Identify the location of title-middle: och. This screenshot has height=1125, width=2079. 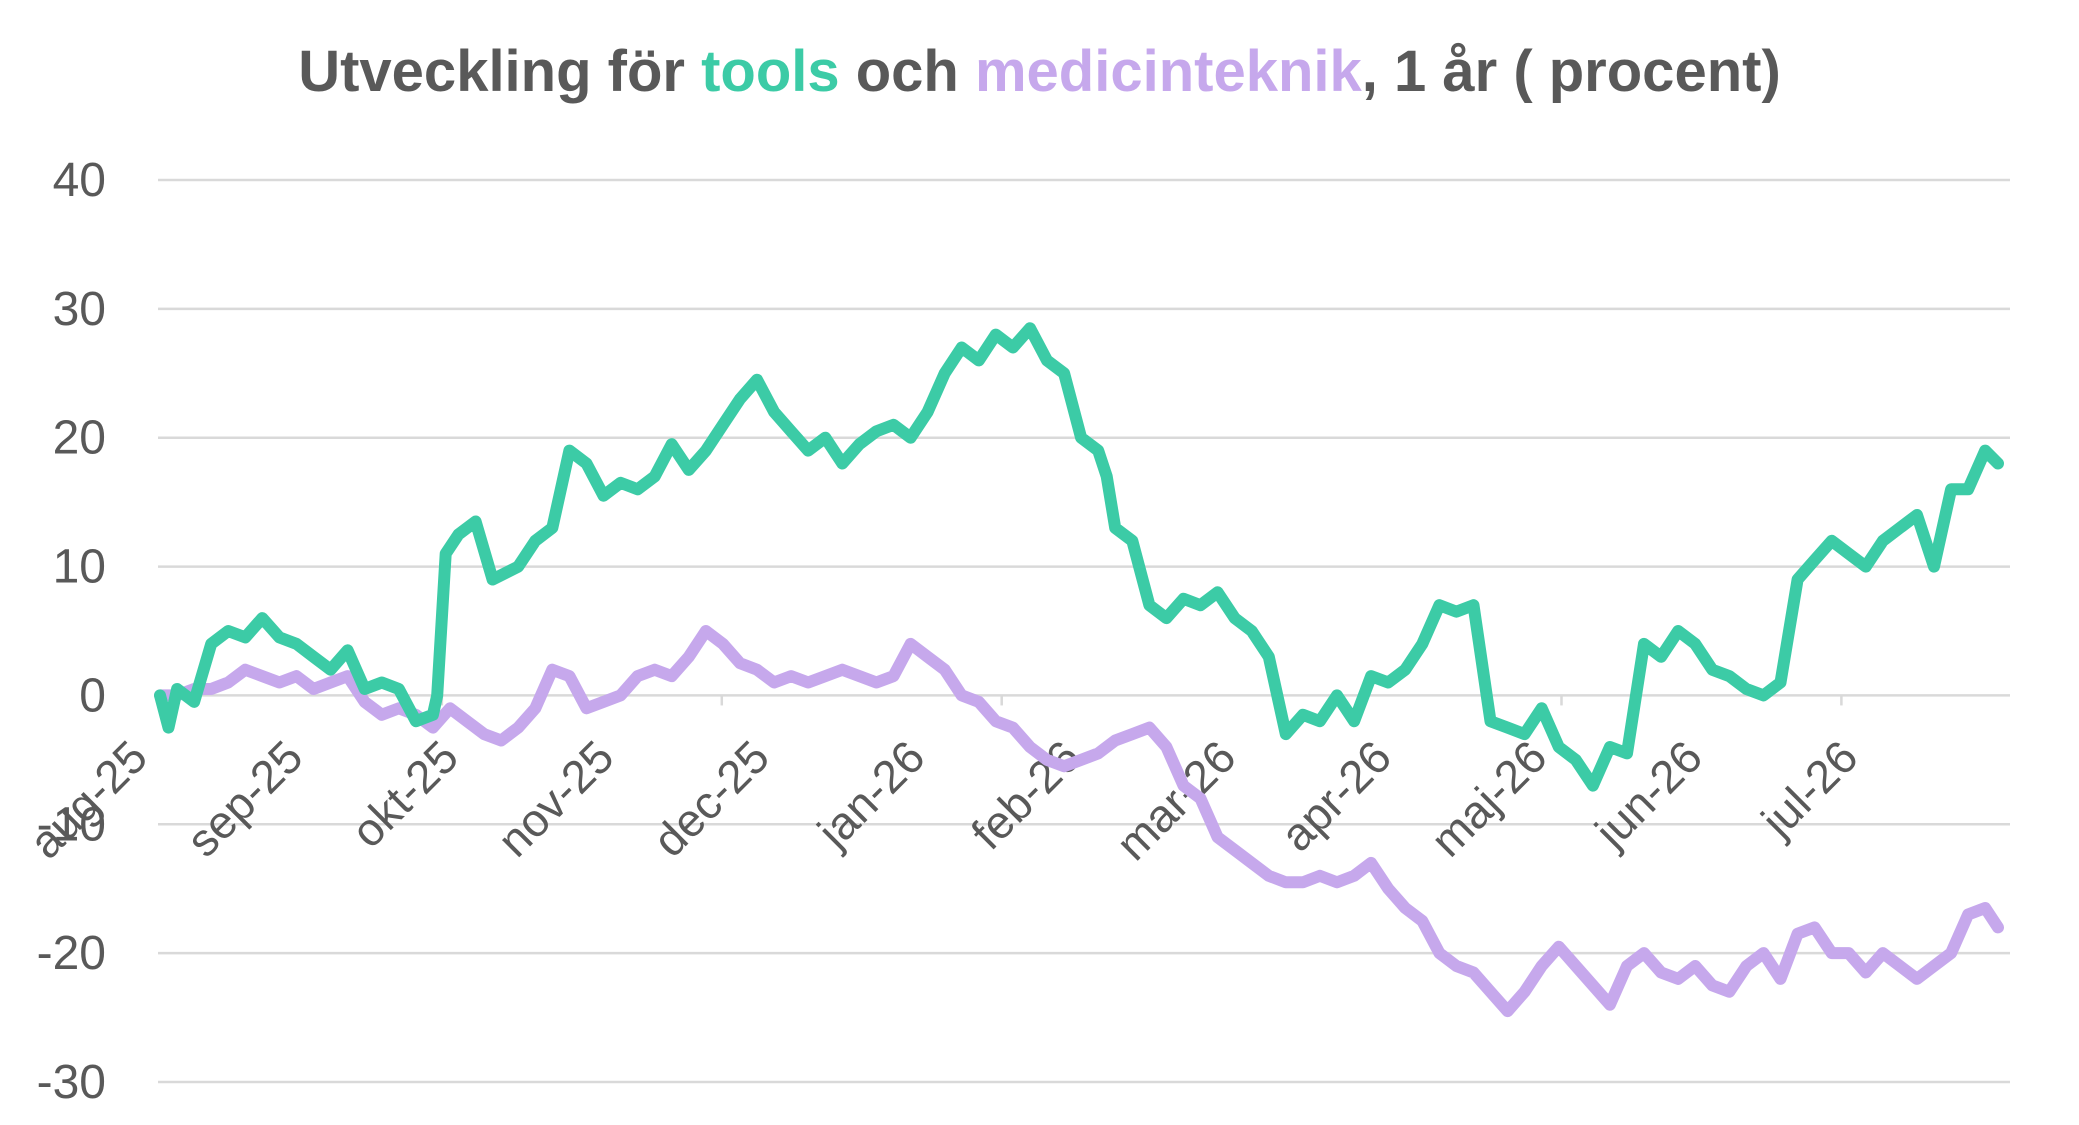
(907, 71).